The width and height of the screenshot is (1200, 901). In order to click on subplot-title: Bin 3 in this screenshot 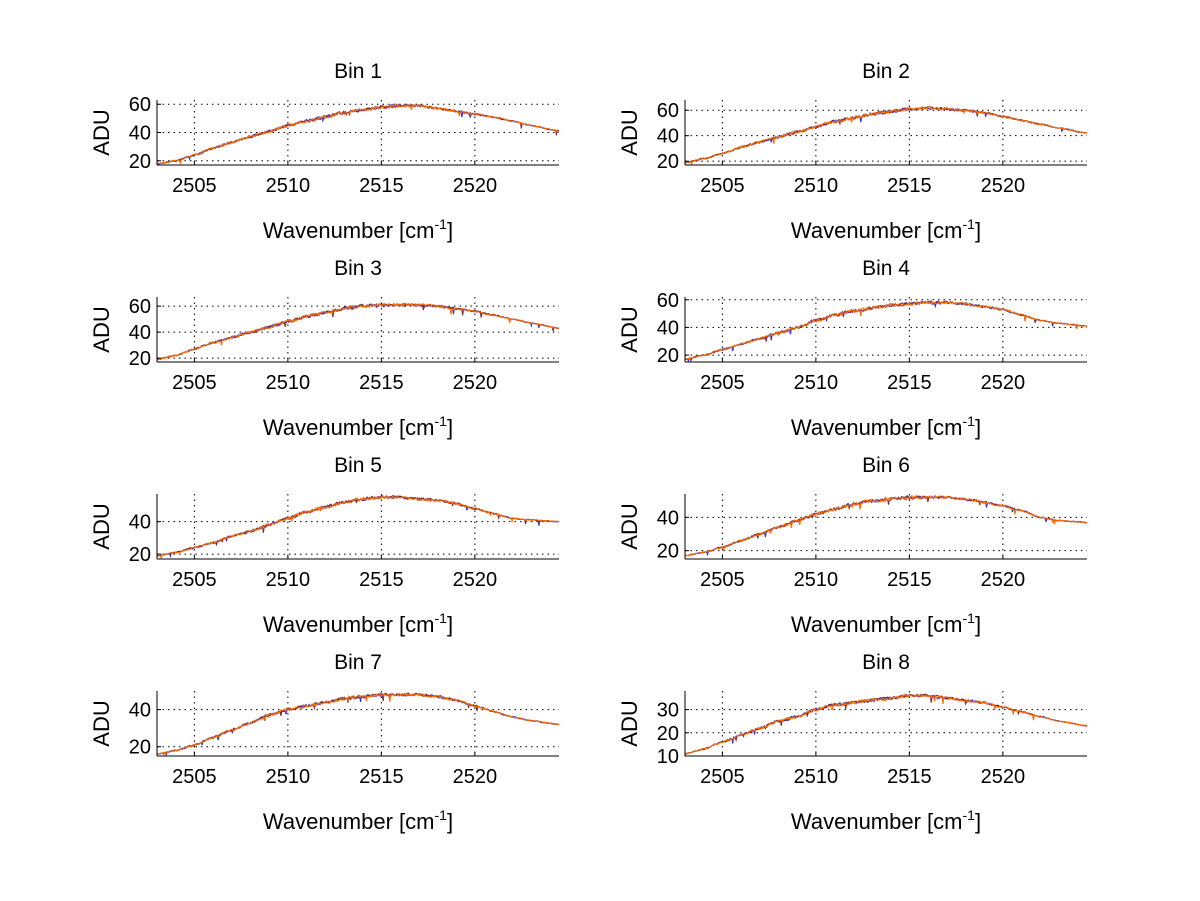, I will do `click(358, 268)`.